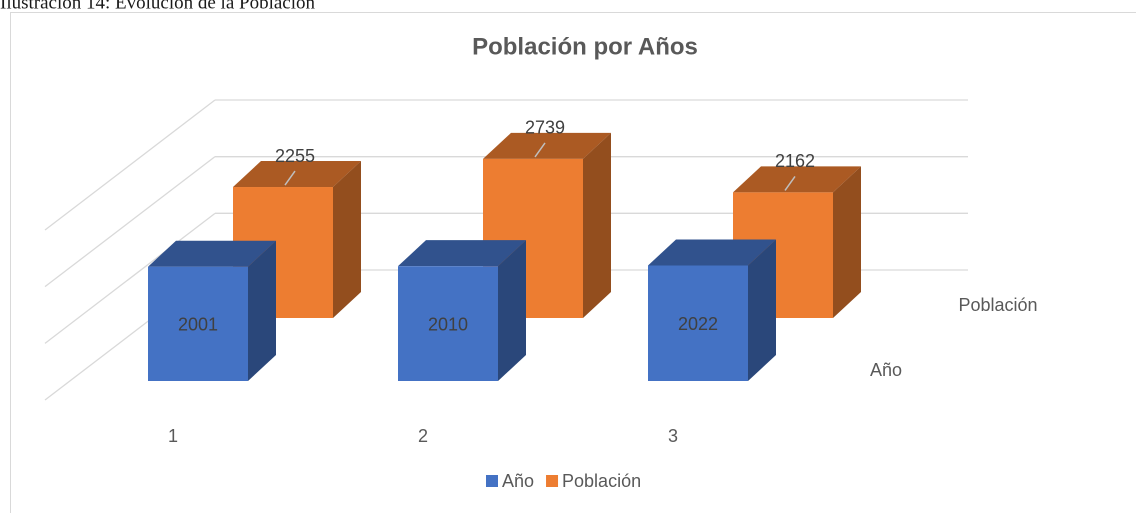  I want to click on x-tick-label: 3, so click(673, 436).